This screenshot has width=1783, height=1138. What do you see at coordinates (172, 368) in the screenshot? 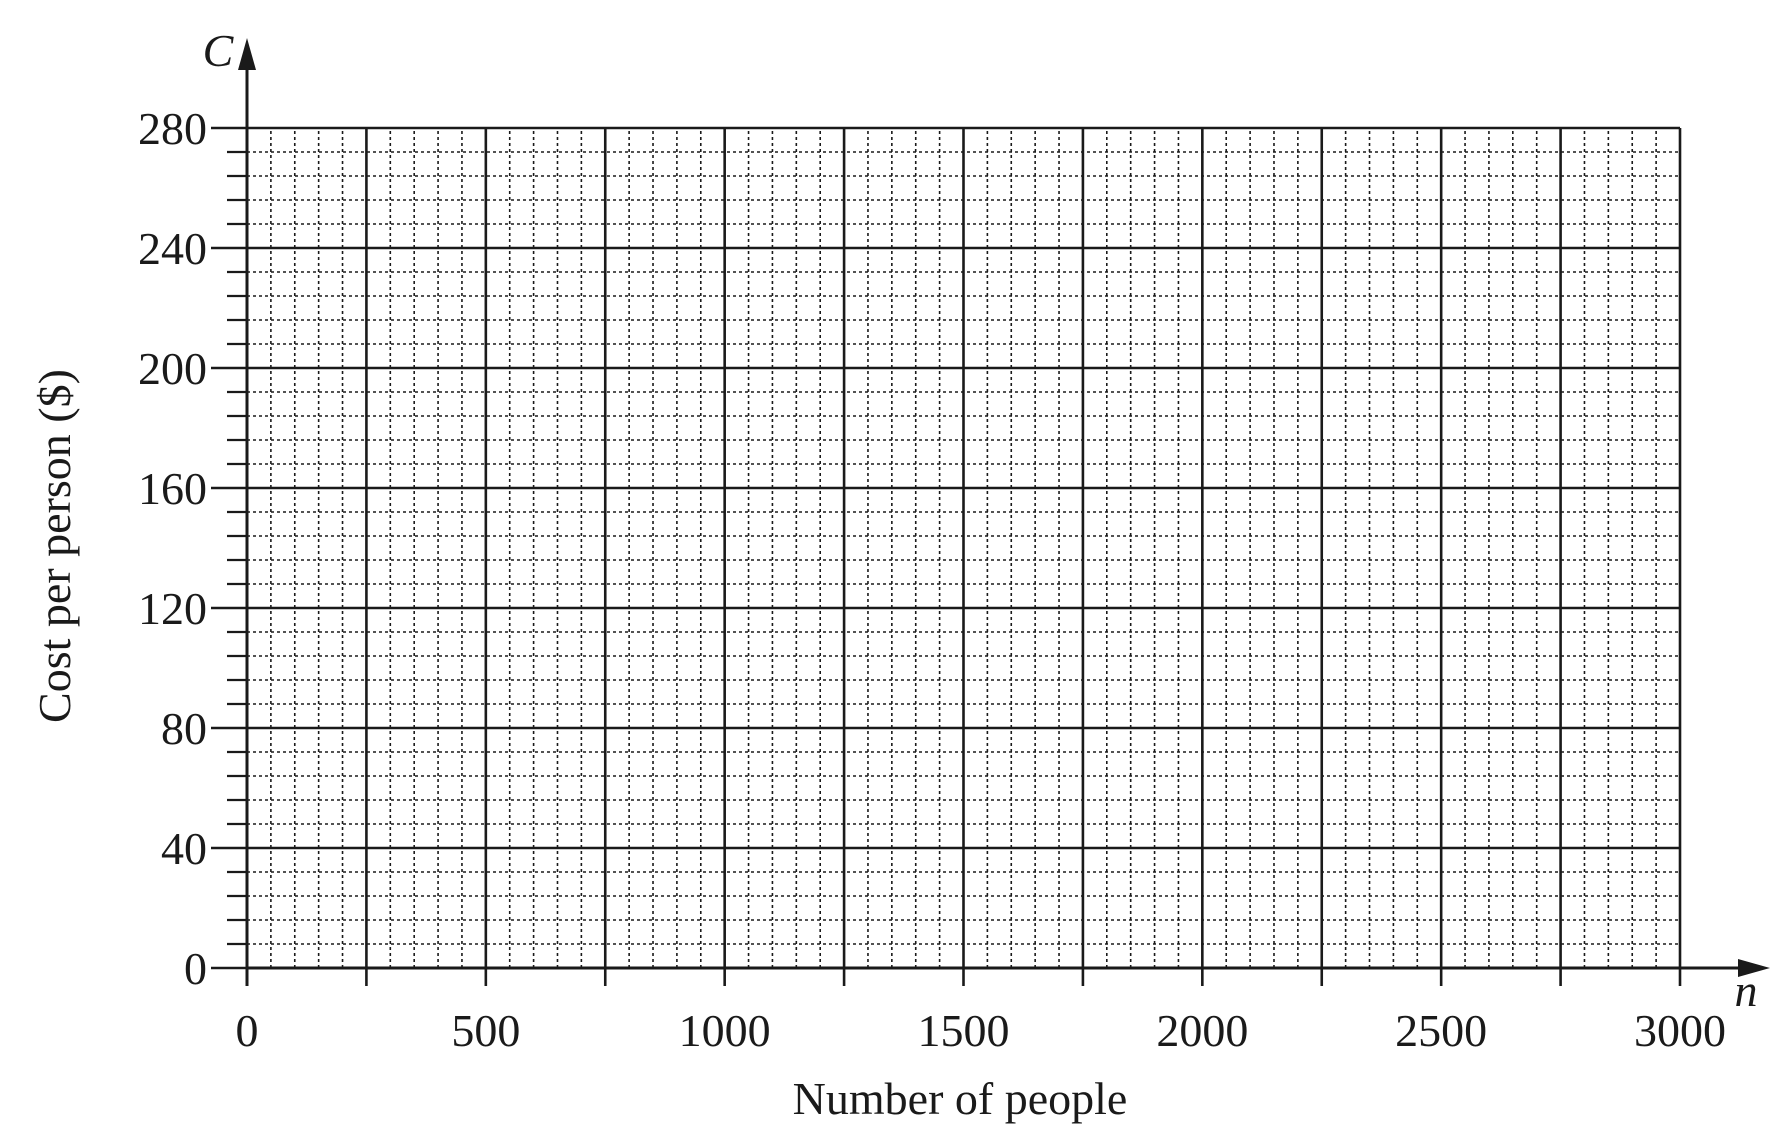
I see `y-tick-label: 200` at bounding box center [172, 368].